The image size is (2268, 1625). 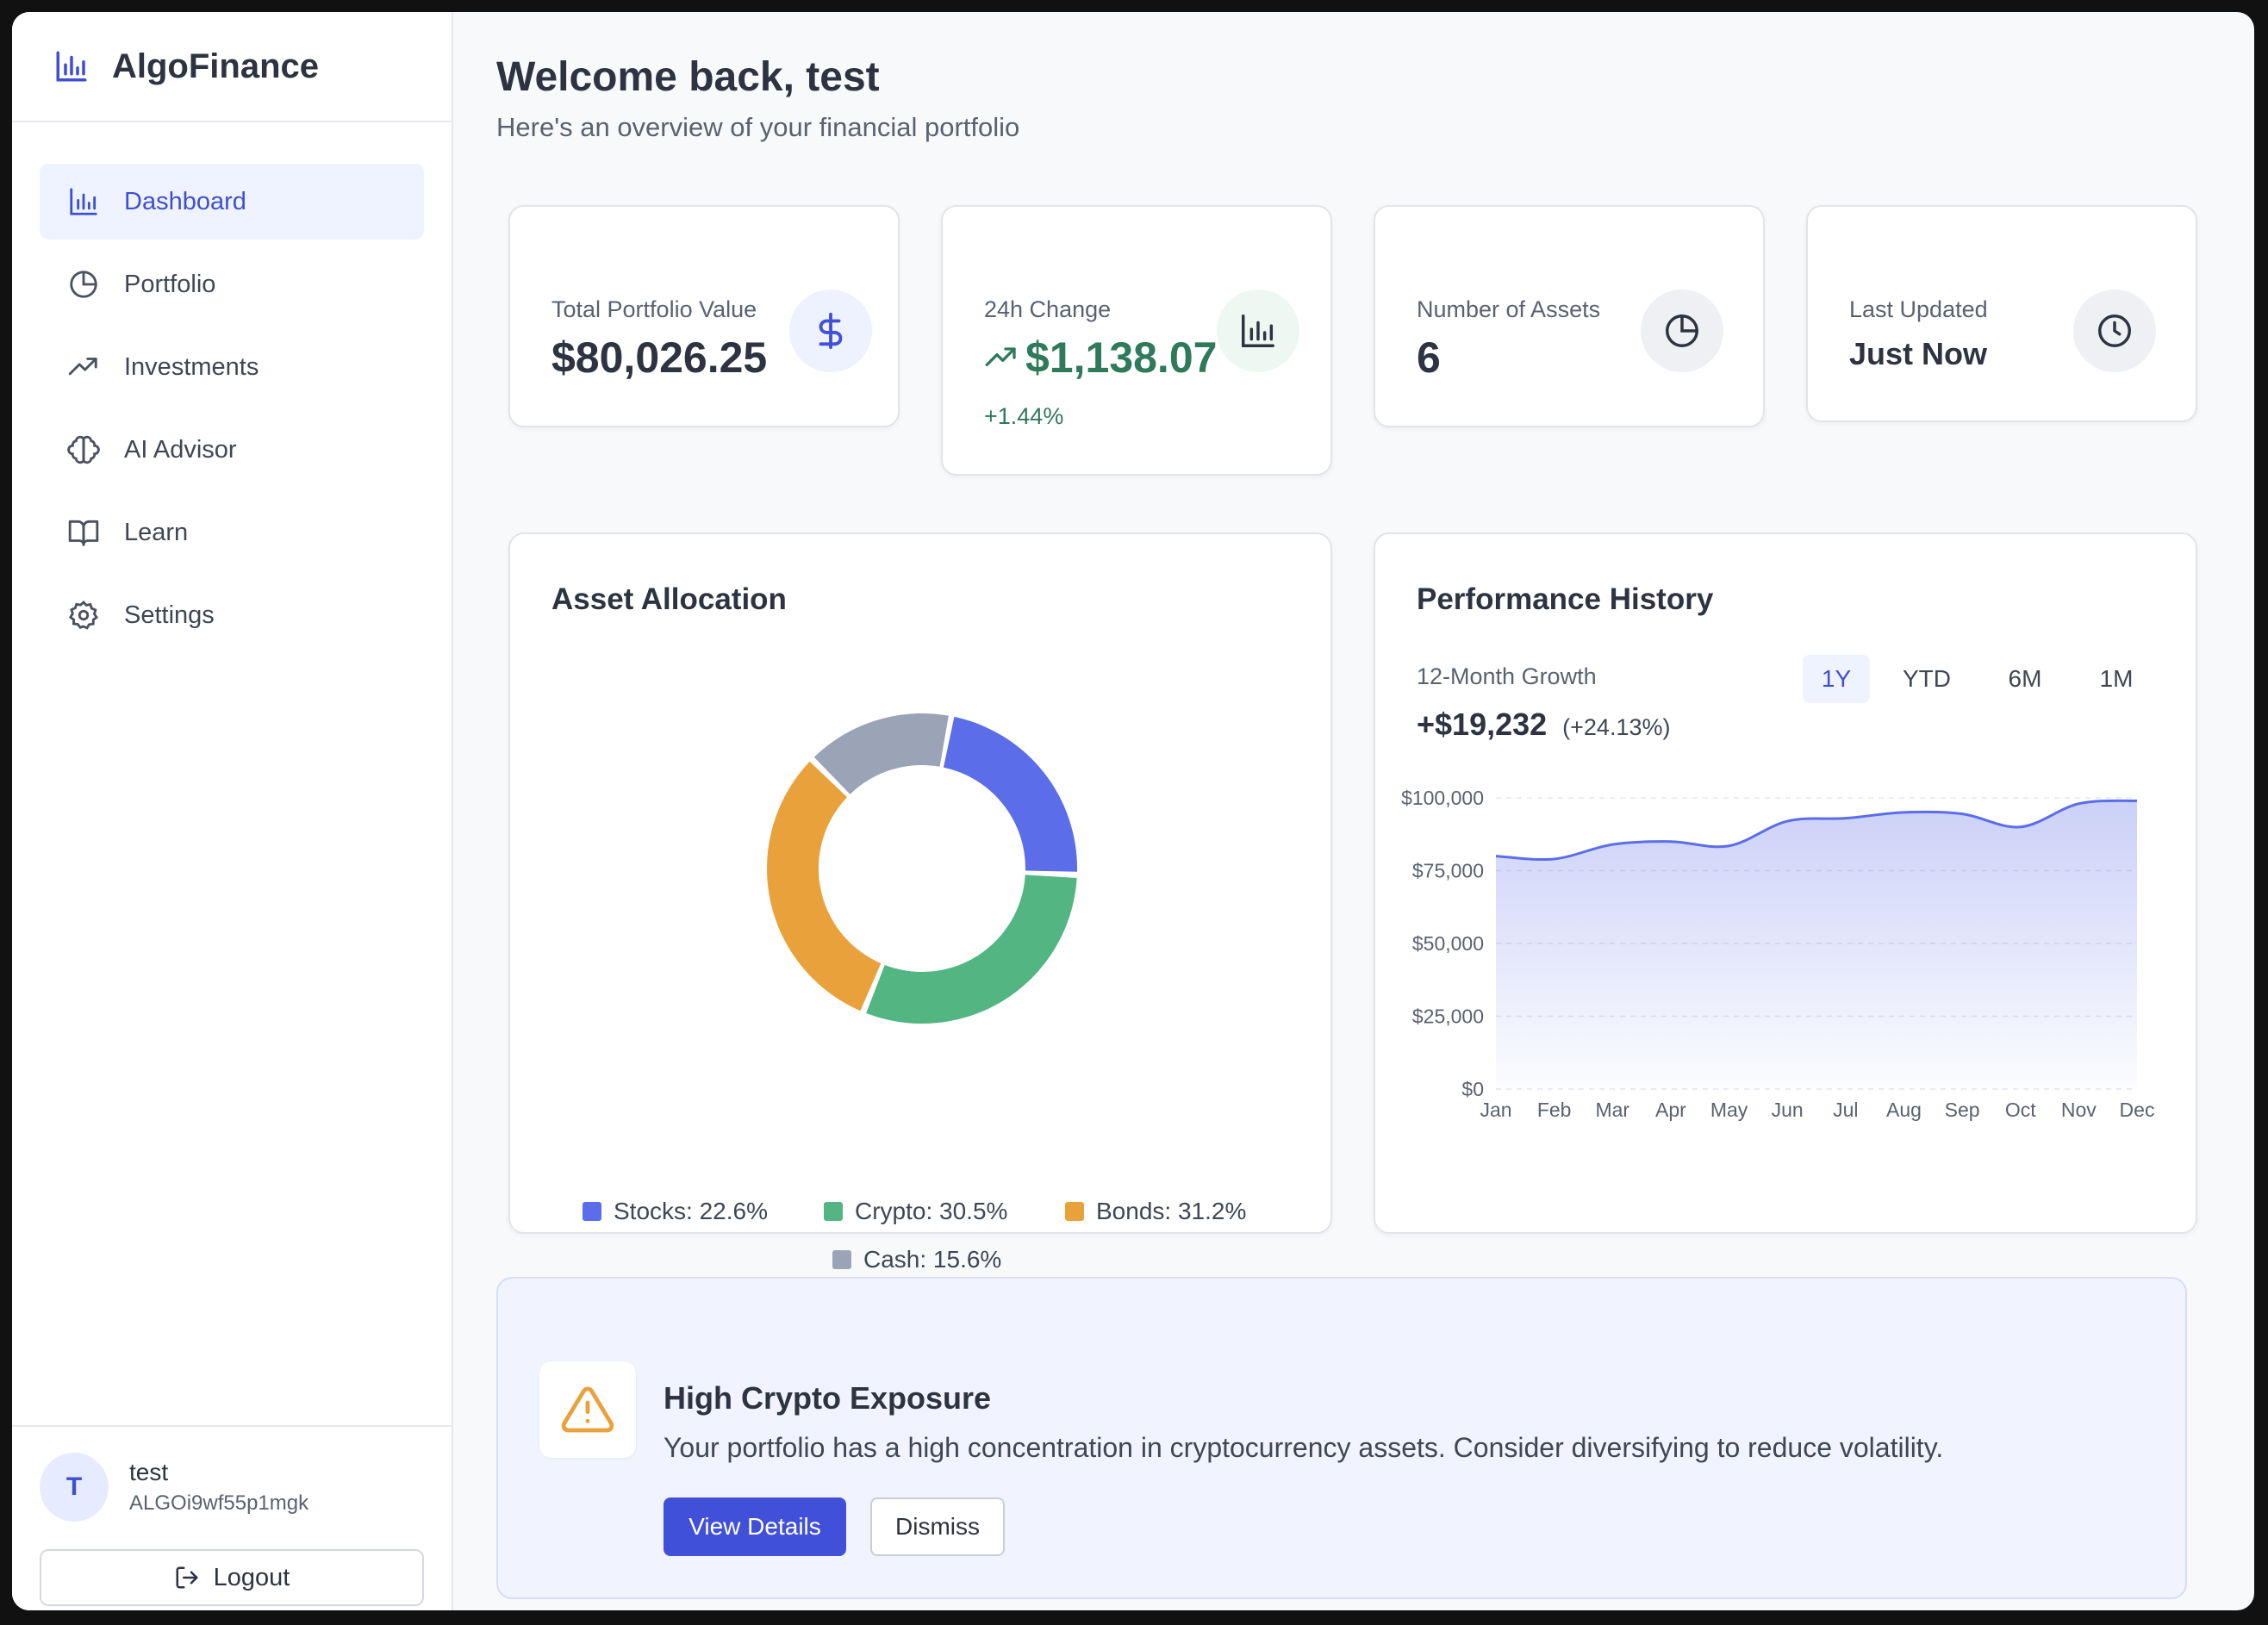 What do you see at coordinates (1729, 1110) in the screenshot?
I see `x-tick-label: May` at bounding box center [1729, 1110].